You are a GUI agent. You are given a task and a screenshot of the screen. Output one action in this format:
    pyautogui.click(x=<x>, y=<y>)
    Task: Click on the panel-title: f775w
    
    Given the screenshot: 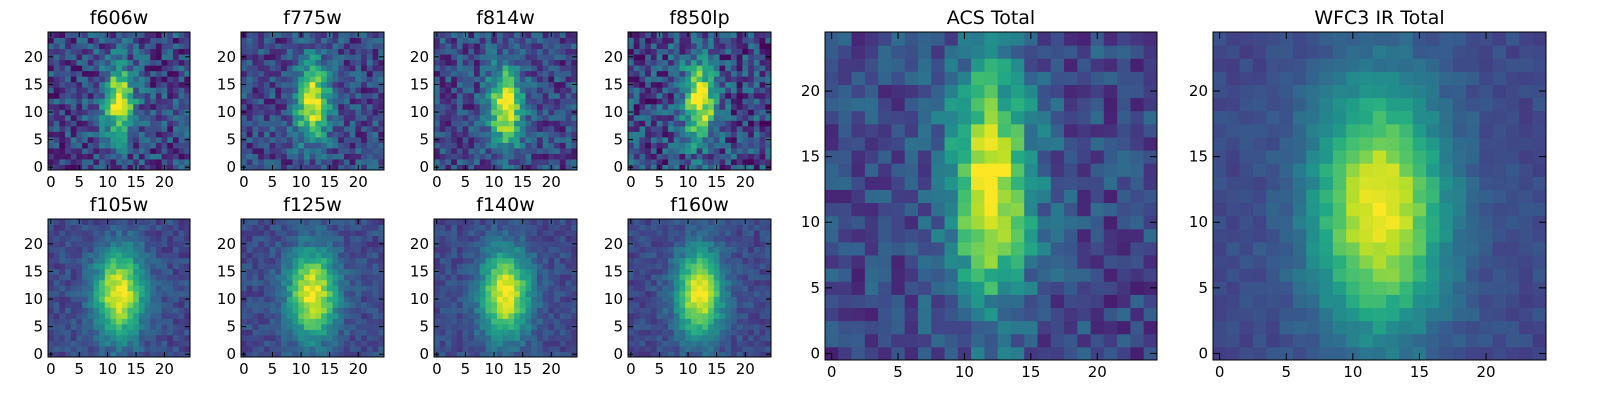 What is the action you would take?
    pyautogui.click(x=312, y=18)
    